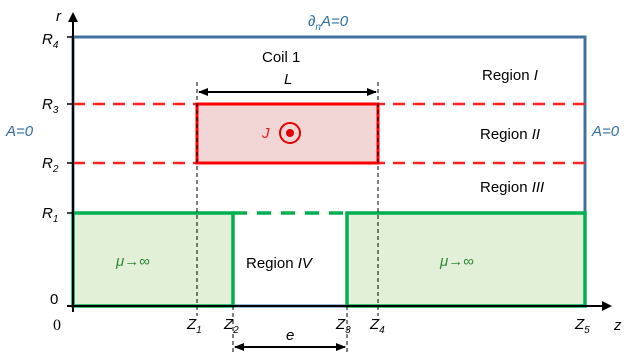 The image size is (629, 352). I want to click on current-symbol-outer, so click(290, 133).